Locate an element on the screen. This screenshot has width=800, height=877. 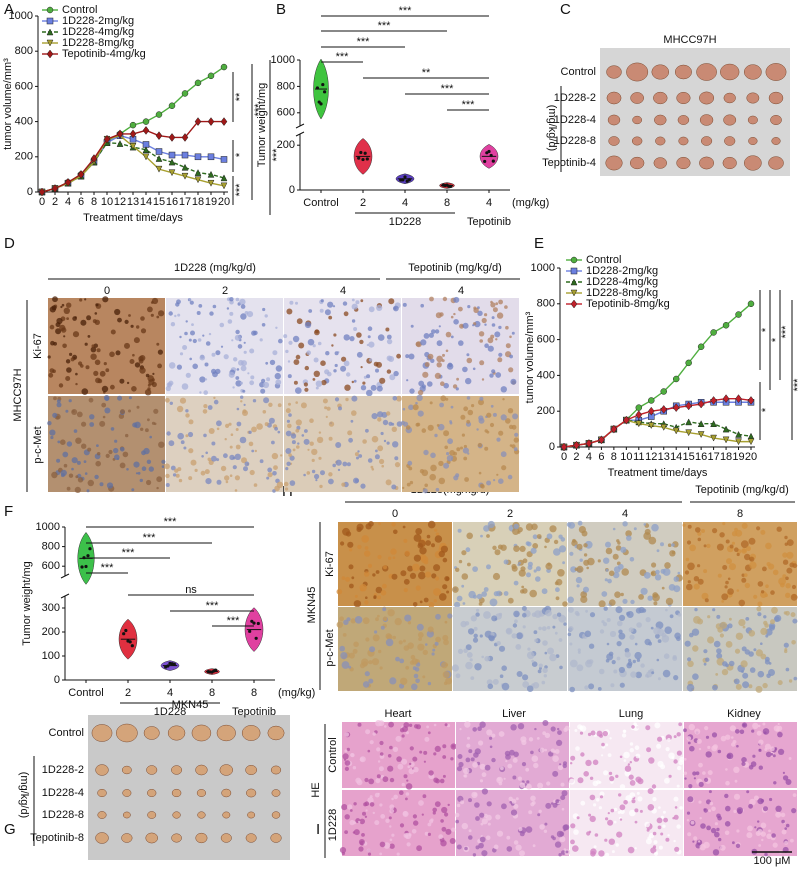
y-tick-label: 400 is located at coordinates (24, 122).